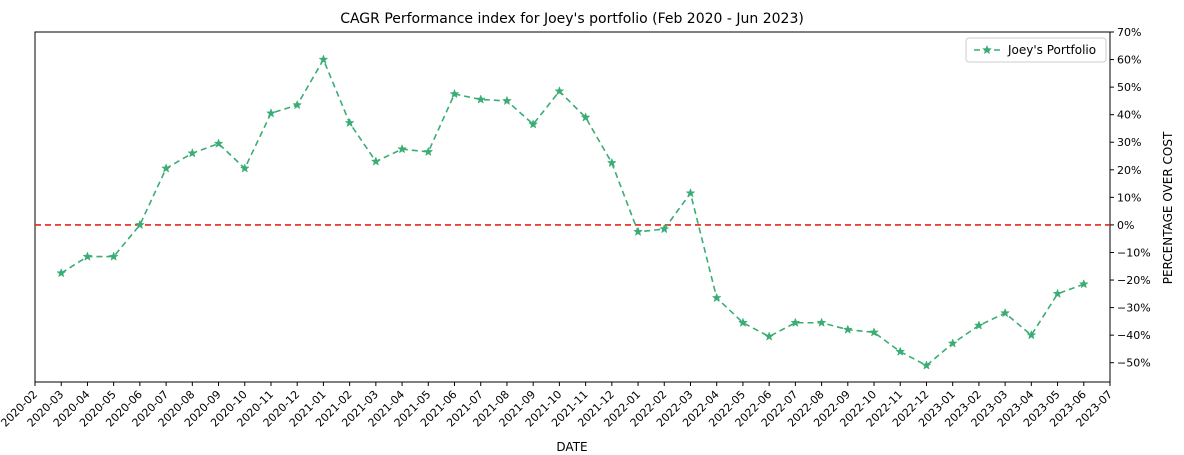 This screenshot has height=455, width=1184. Describe the element at coordinates (1051, 50) in the screenshot. I see `legend-label: Joey's Portfolio` at that location.